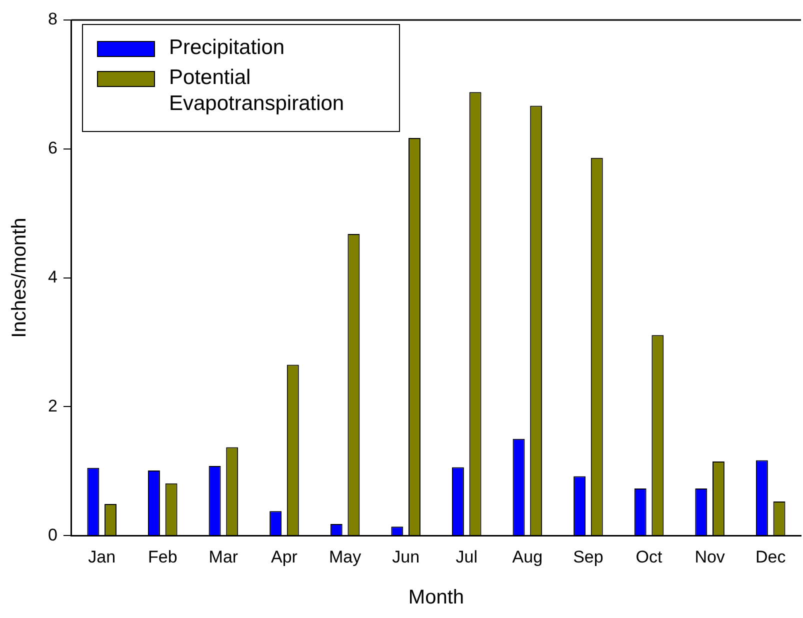 This screenshot has width=803, height=618. What do you see at coordinates (19, 278) in the screenshot?
I see `y-axis-title: Inches/month` at bounding box center [19, 278].